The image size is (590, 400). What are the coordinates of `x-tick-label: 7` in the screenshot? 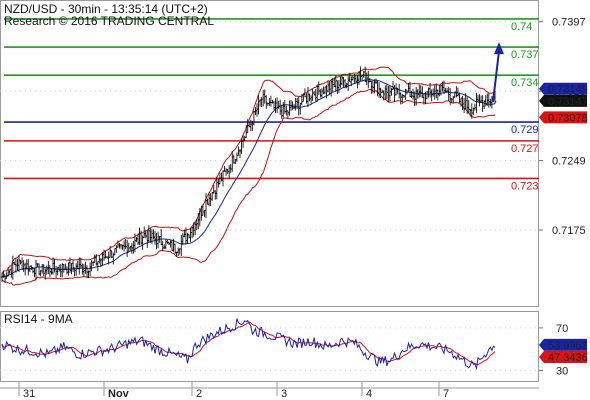 It's located at (446, 394).